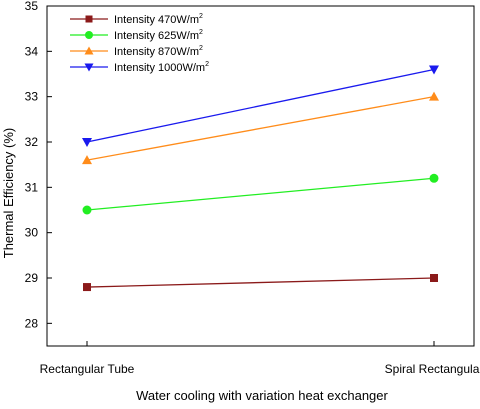 Image resolution: width=480 pixels, height=409 pixels. What do you see at coordinates (87, 369) in the screenshot?
I see `x-tick-label: Rectangular Tube` at bounding box center [87, 369].